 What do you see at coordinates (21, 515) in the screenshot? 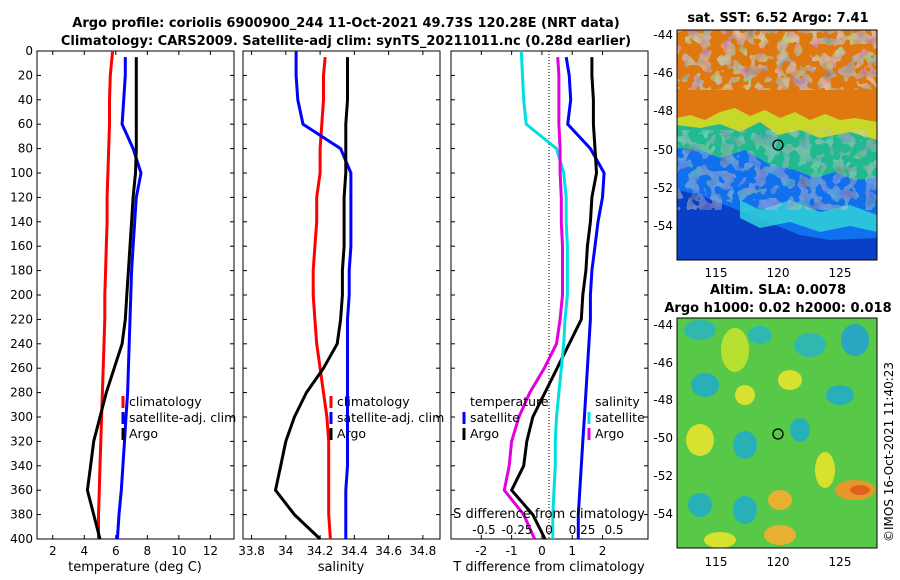
I see `y-tick-label: 380` at bounding box center [21, 515].